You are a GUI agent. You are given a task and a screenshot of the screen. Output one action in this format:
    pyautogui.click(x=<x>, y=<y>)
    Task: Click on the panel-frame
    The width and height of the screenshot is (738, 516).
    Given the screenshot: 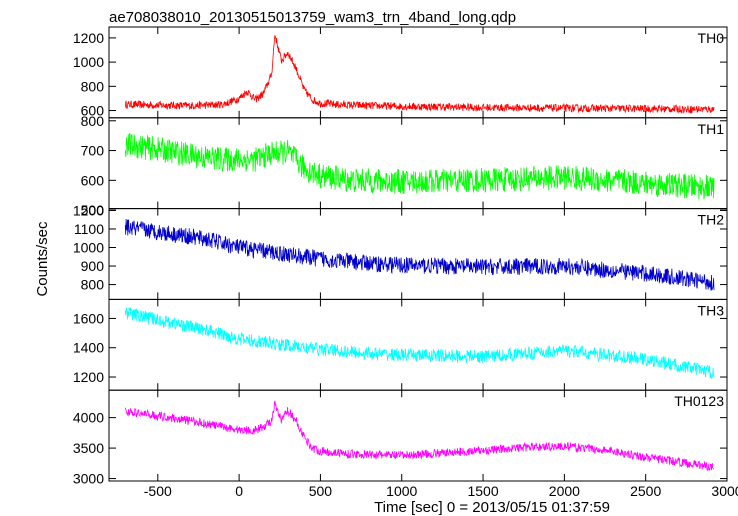 What is the action you would take?
    pyautogui.click(x=418, y=254)
    